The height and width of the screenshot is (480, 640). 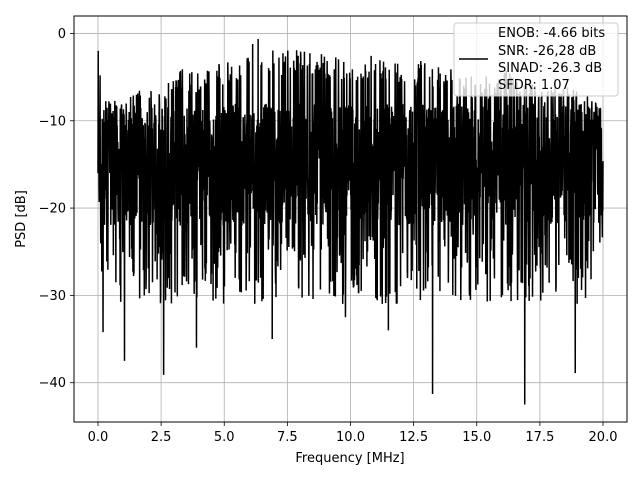 What do you see at coordinates (350, 437) in the screenshot?
I see `x-tick-label: 10.0` at bounding box center [350, 437].